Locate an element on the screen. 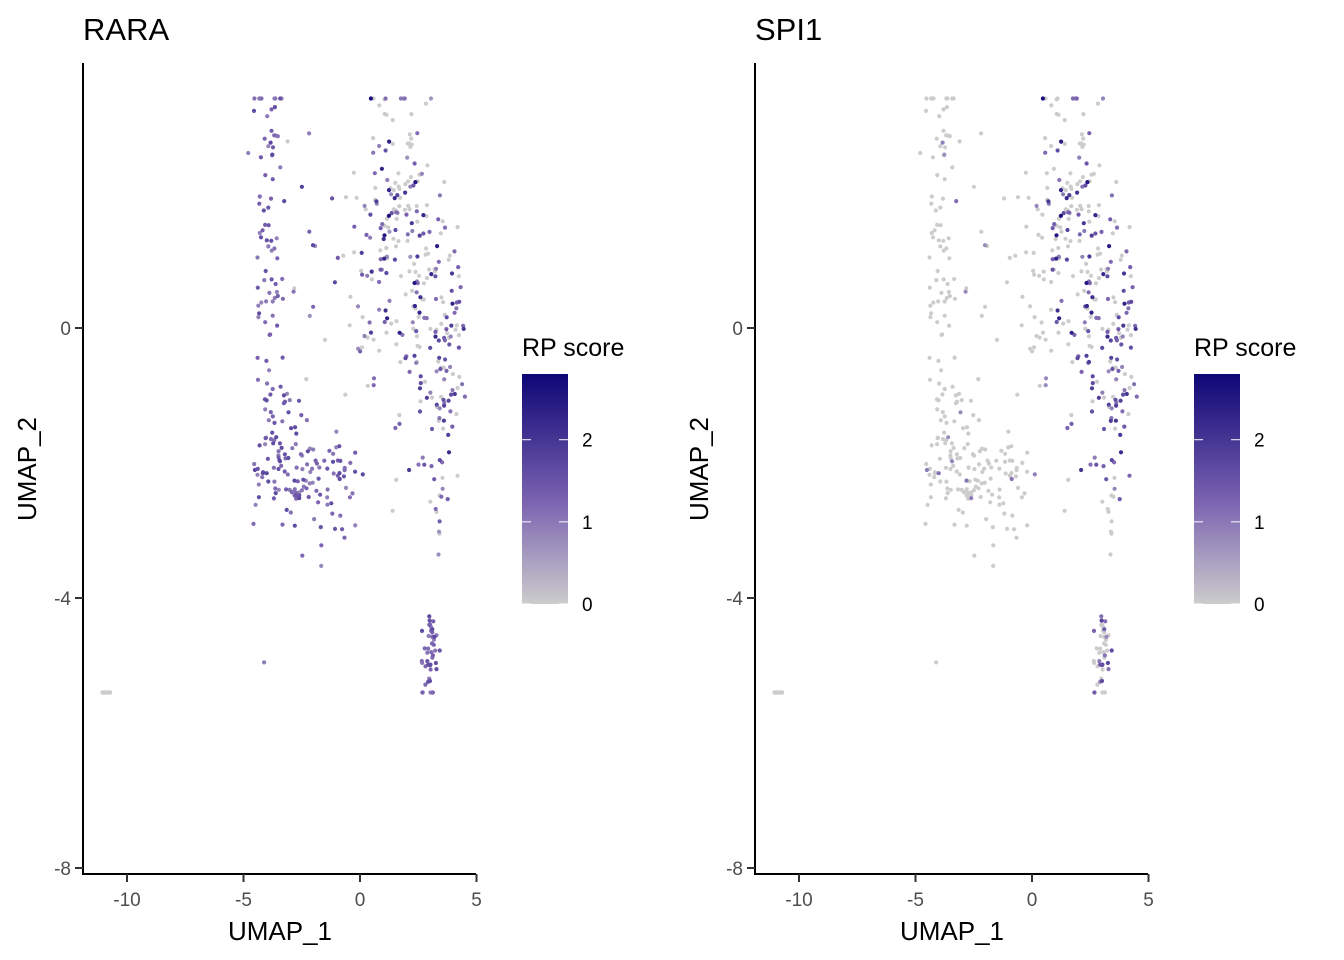 This screenshot has width=1344, height=960. legend-title: RP score is located at coordinates (573, 348).